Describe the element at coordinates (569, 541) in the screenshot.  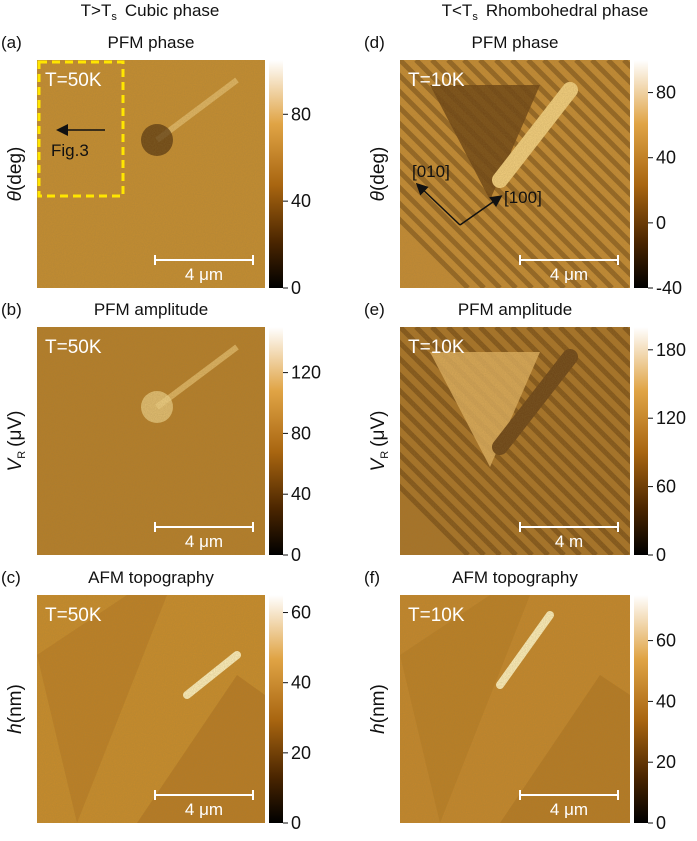
I see `scalebar-label: 4 m` at that location.